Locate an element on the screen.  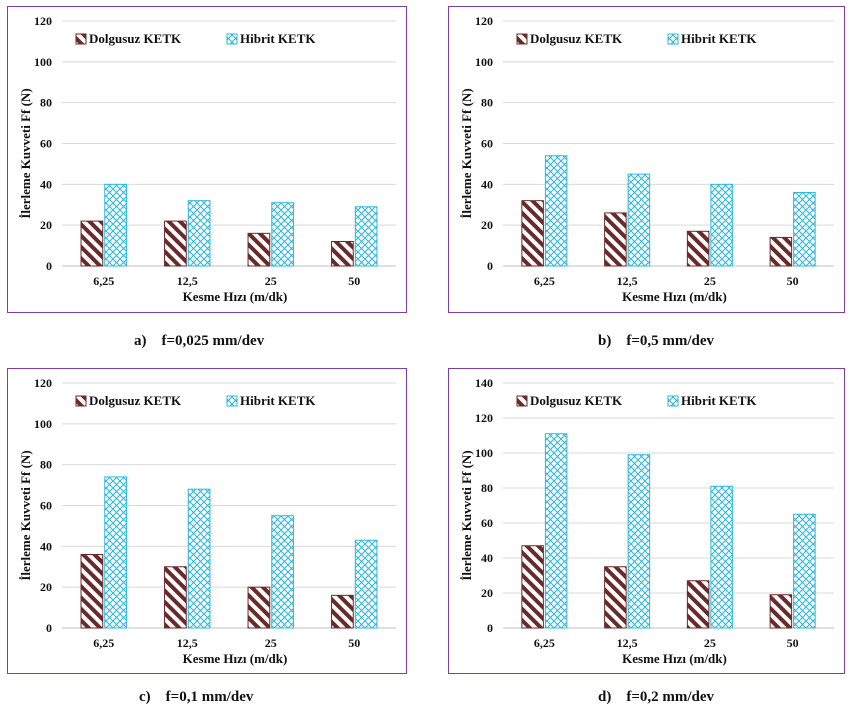
caption-b: b) f=0,5 mm/dev is located at coordinates (656, 341).